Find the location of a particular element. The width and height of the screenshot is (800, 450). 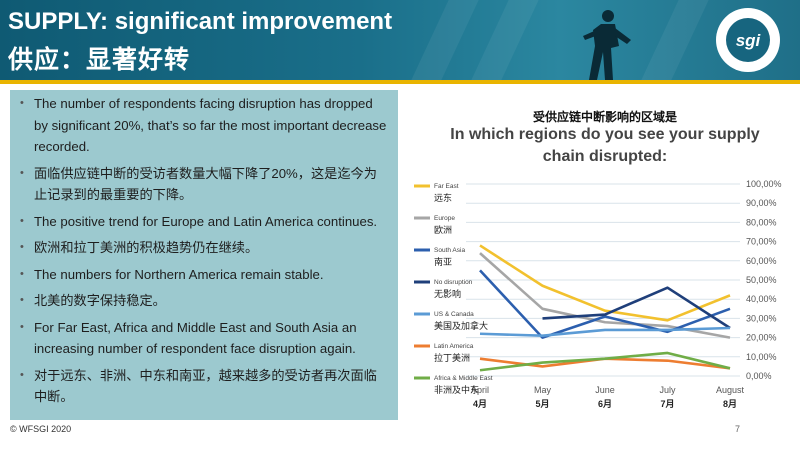

bullet-item: 对于远东、非洲、中东和南亚，越来越多的受访者再次面临中断。 is located at coordinates (204, 386).